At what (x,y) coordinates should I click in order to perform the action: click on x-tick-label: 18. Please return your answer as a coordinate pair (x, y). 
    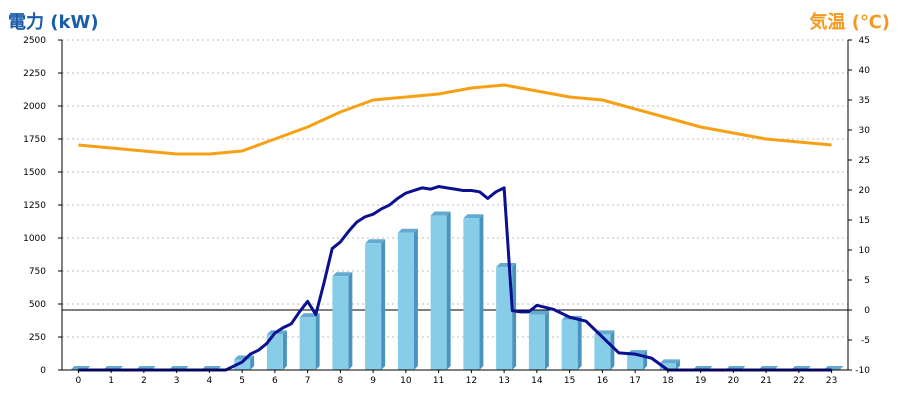
    Looking at the image, I should click on (668, 381).